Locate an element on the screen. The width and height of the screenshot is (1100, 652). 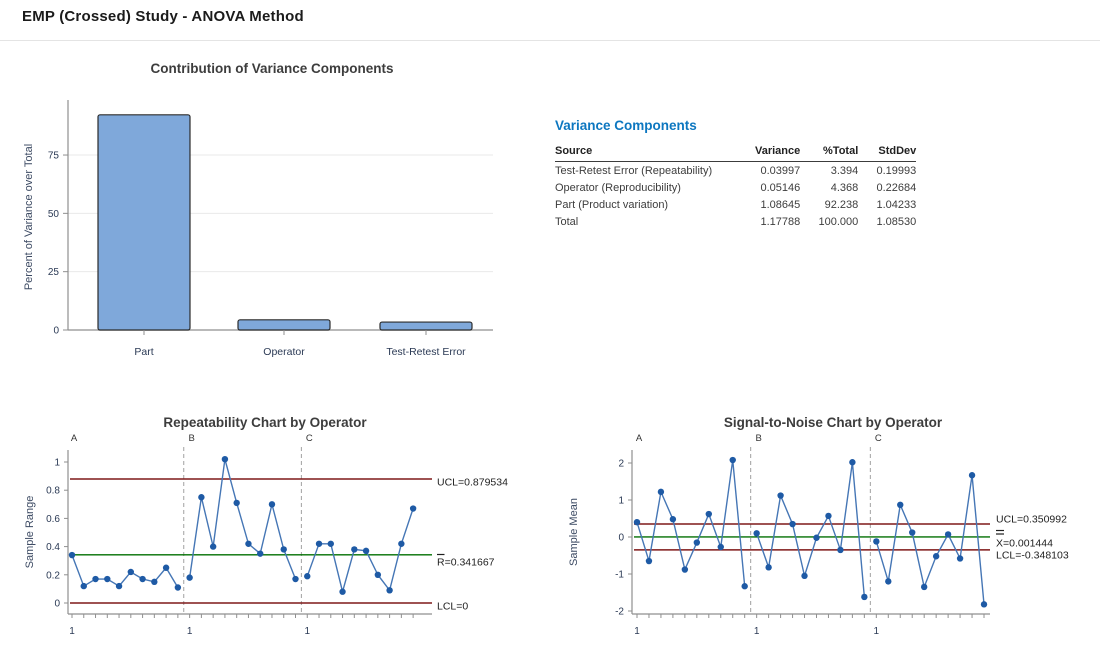
y-tick-label: 1 is located at coordinates (621, 501).